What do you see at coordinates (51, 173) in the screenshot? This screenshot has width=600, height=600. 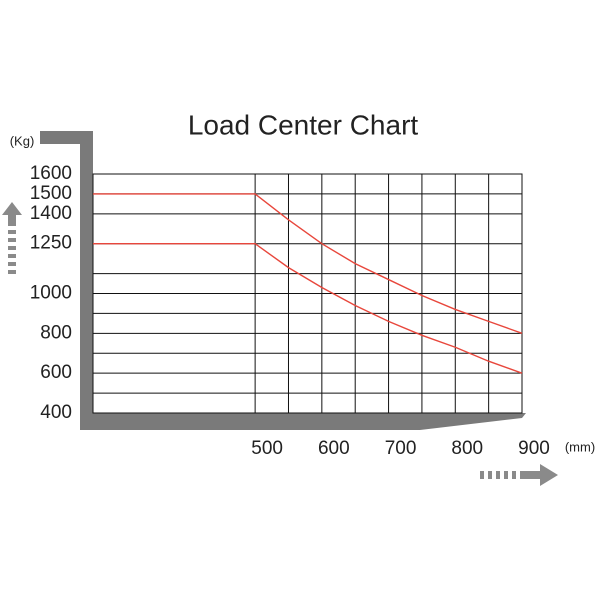 I see `y-tick-label: 1600` at bounding box center [51, 173].